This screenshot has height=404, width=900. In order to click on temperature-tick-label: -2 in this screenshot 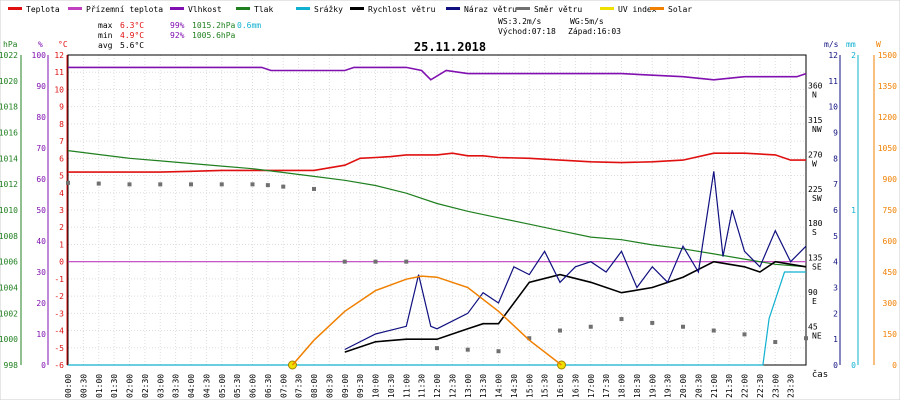, I will do `click(59, 296)`.